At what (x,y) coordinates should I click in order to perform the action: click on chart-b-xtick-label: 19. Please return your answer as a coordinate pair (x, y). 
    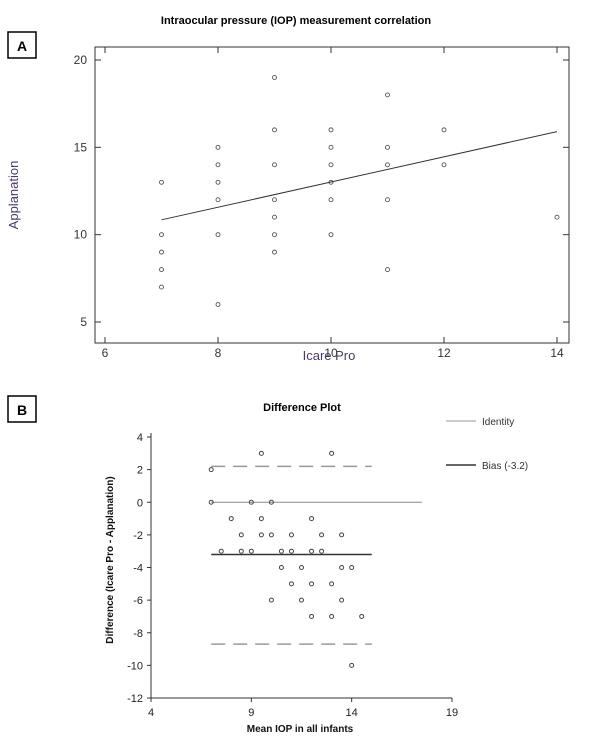
    Looking at the image, I should click on (452, 713).